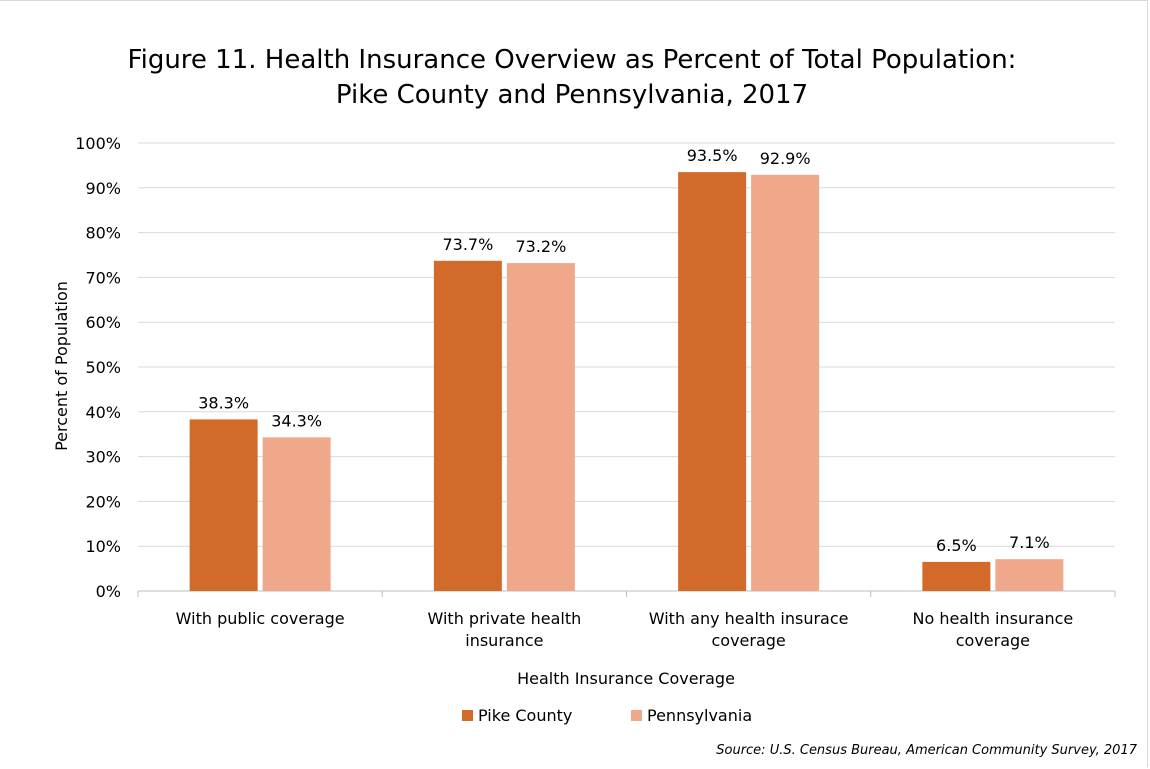 The image size is (1150, 769). I want to click on data-label: 6.5%, so click(956, 545).